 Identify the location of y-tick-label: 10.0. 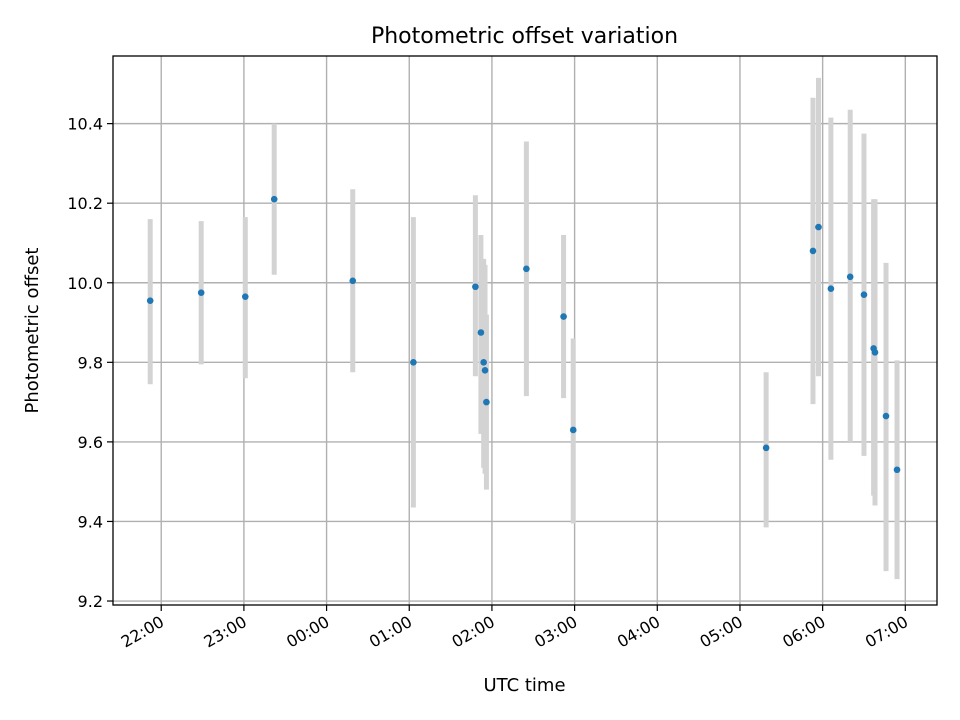
(85, 283).